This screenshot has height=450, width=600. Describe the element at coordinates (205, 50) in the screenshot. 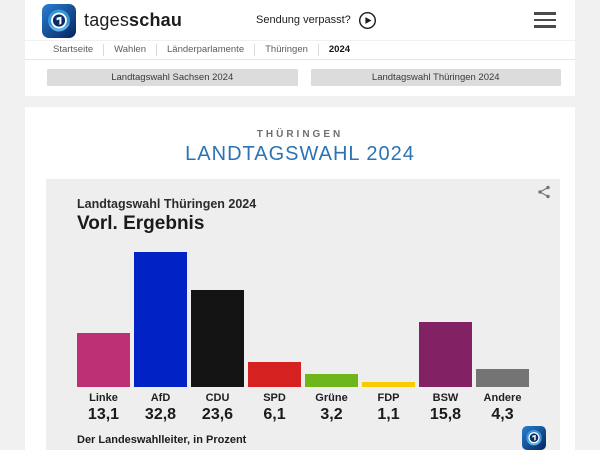

I see `breadcrumb-item-länderparlamente: Länderparlamente` at that location.